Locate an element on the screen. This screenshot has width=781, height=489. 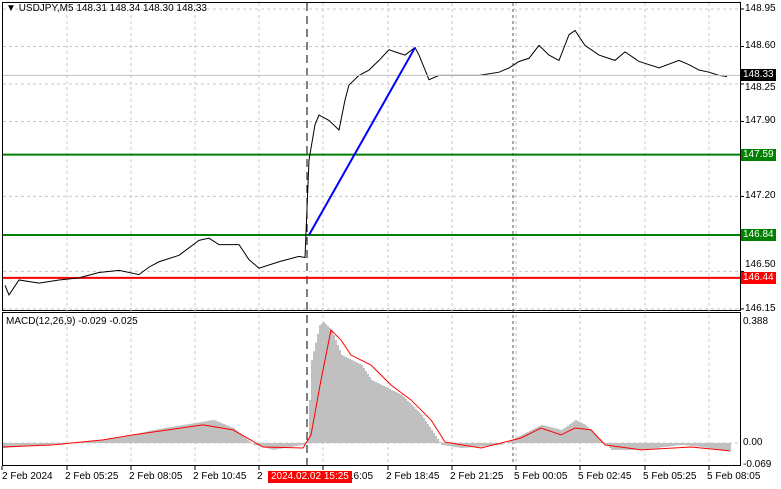
time-tick-label: 2 Feb 10:45 is located at coordinates (220, 476).